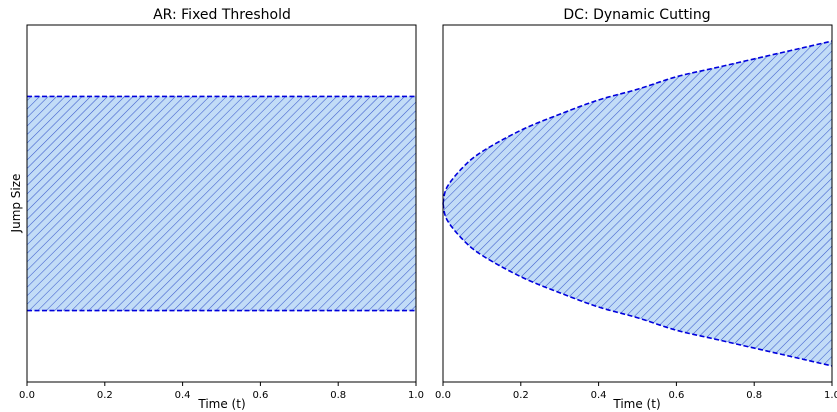  Describe the element at coordinates (16, 204) in the screenshot. I see `figure-ylabel: Jump Size` at that location.